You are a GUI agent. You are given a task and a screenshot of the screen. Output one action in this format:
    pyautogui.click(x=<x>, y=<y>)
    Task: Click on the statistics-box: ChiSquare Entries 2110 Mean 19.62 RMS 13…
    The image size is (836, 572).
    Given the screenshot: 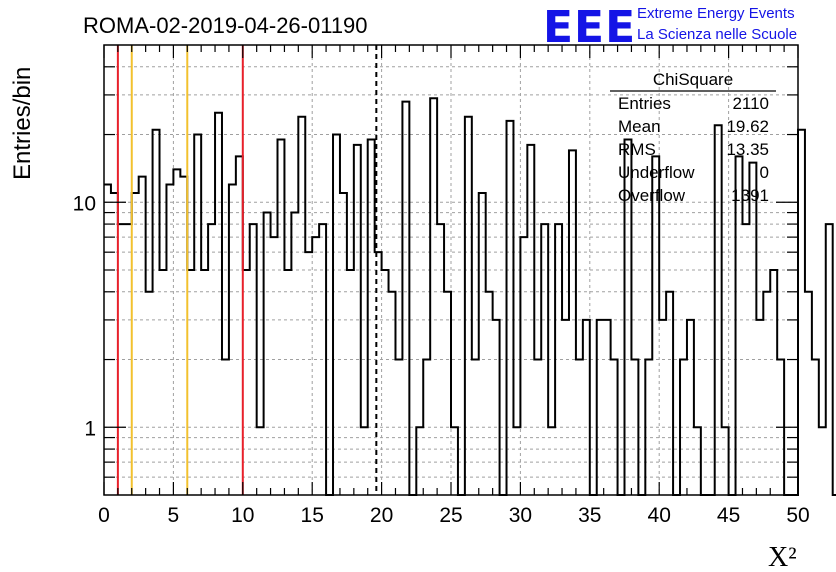 What is the action you would take?
    pyautogui.click(x=693, y=137)
    